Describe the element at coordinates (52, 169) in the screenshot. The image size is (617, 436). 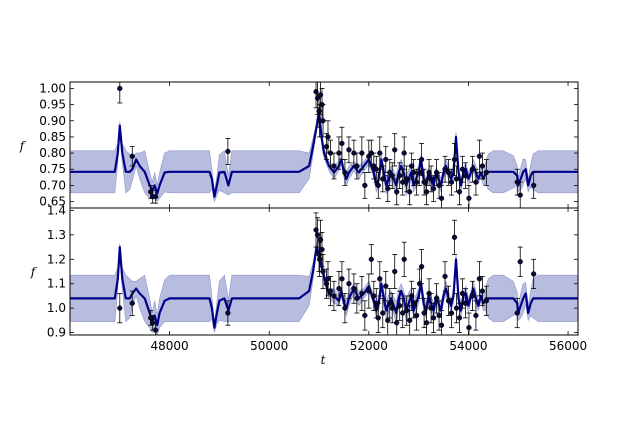
I see `y-tick-label: 0.75` at that location.